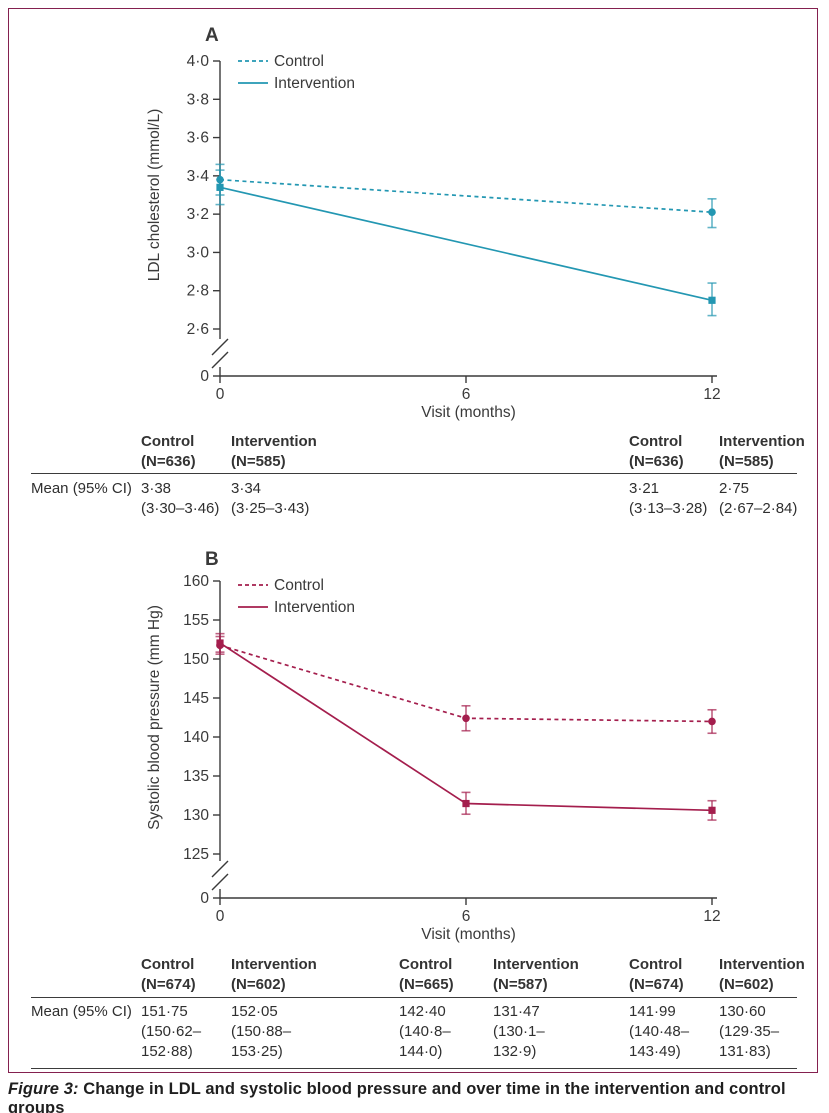  Describe the element at coordinates (198, 138) in the screenshot. I see `y-tick-label: 3·6` at that location.